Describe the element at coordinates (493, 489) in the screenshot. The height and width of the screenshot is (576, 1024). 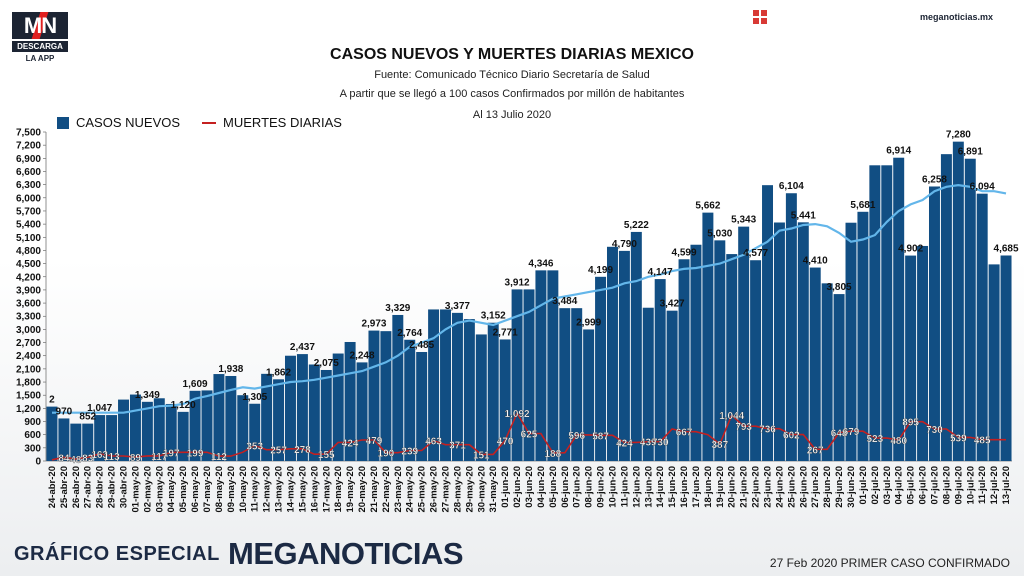
I see `x-tick-label: 31-may-20` at that location.